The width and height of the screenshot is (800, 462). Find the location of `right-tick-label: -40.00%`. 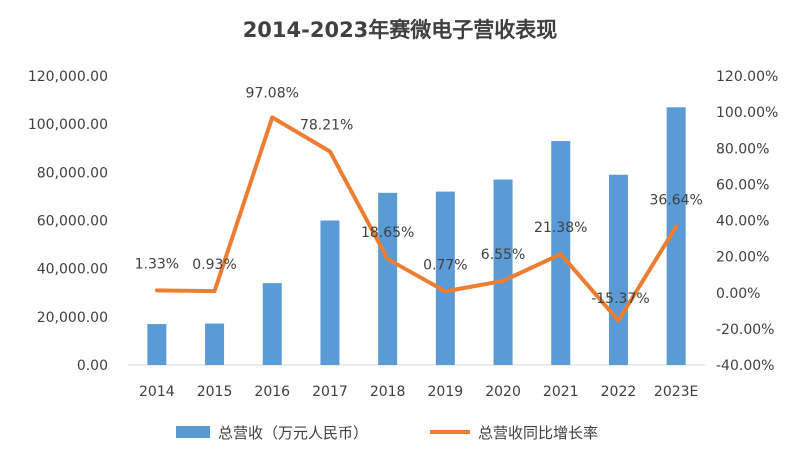

right-tick-label: -40.00% is located at coordinates (745, 366).